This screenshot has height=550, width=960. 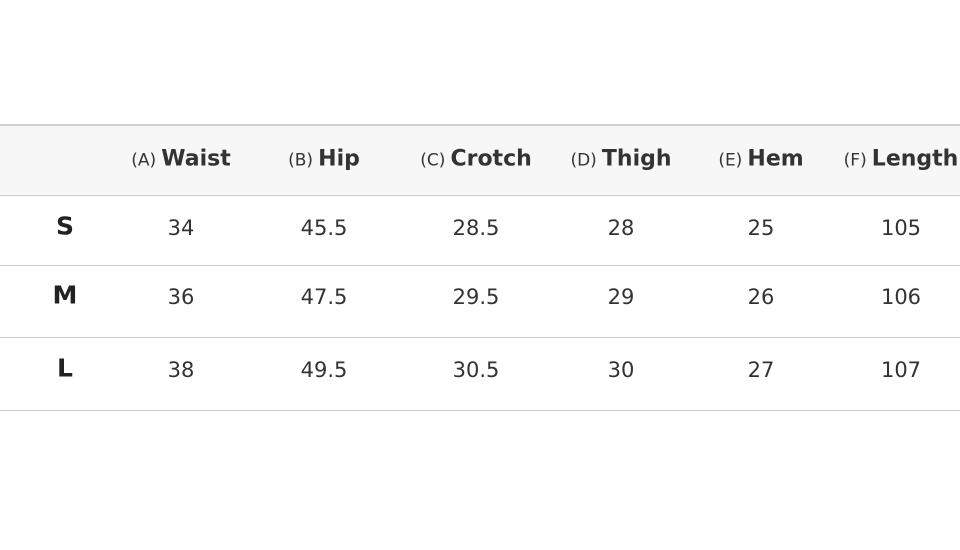 I want to click on measurement: 106, so click(x=901, y=297).